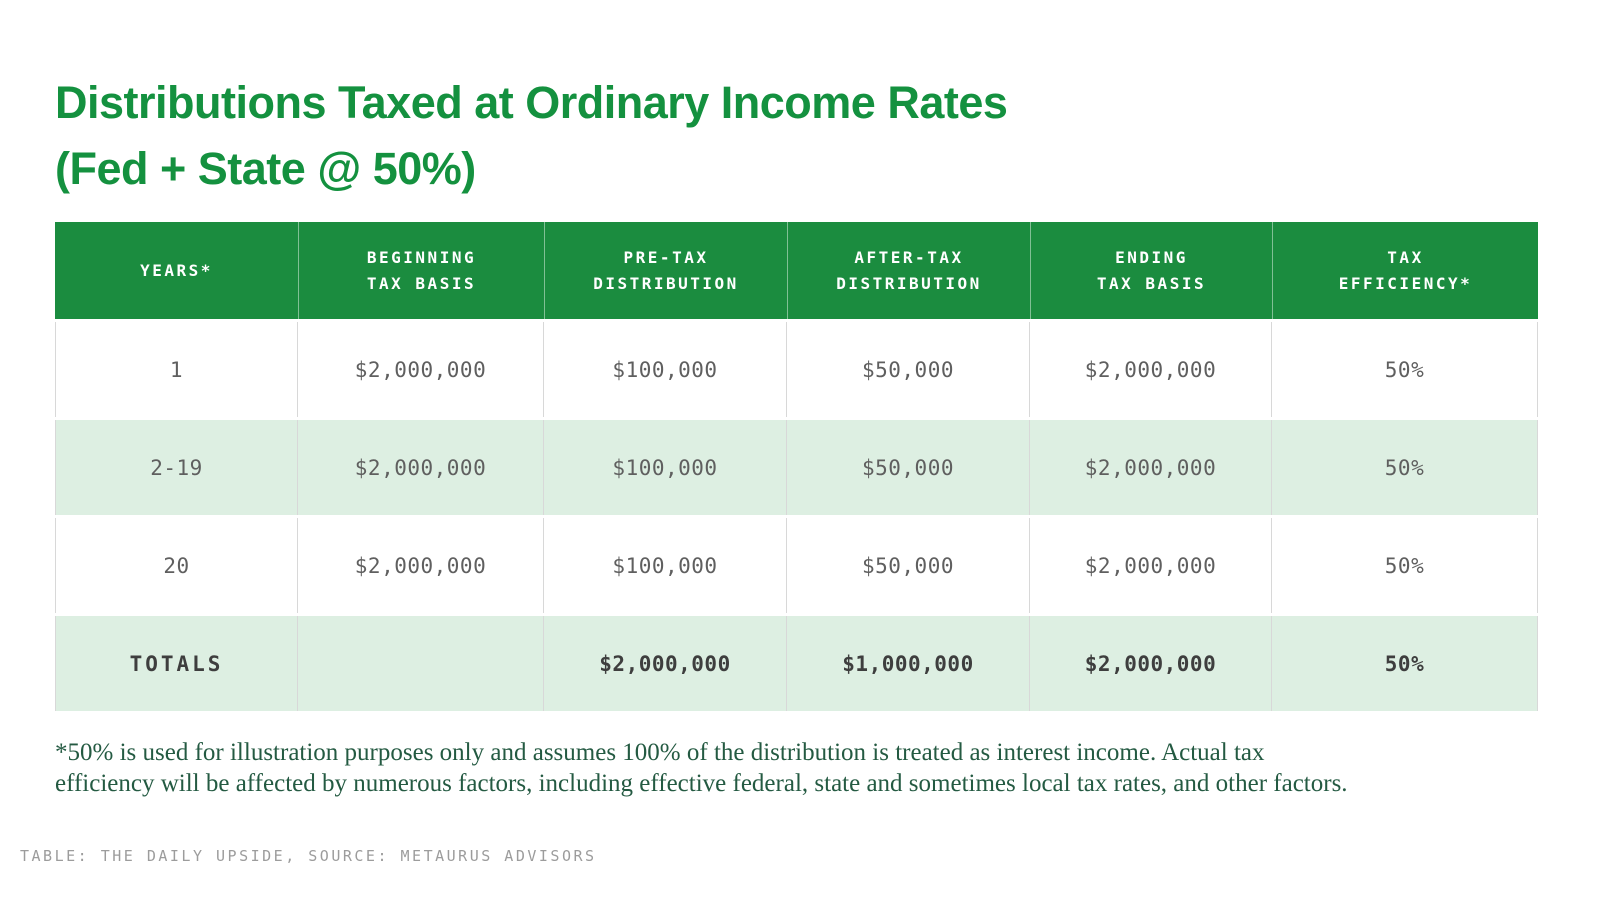 This screenshot has height=900, width=1600. What do you see at coordinates (665, 270) in the screenshot?
I see `column-header-pretax-distribution: PRE-TAX DISTRIBUTION` at bounding box center [665, 270].